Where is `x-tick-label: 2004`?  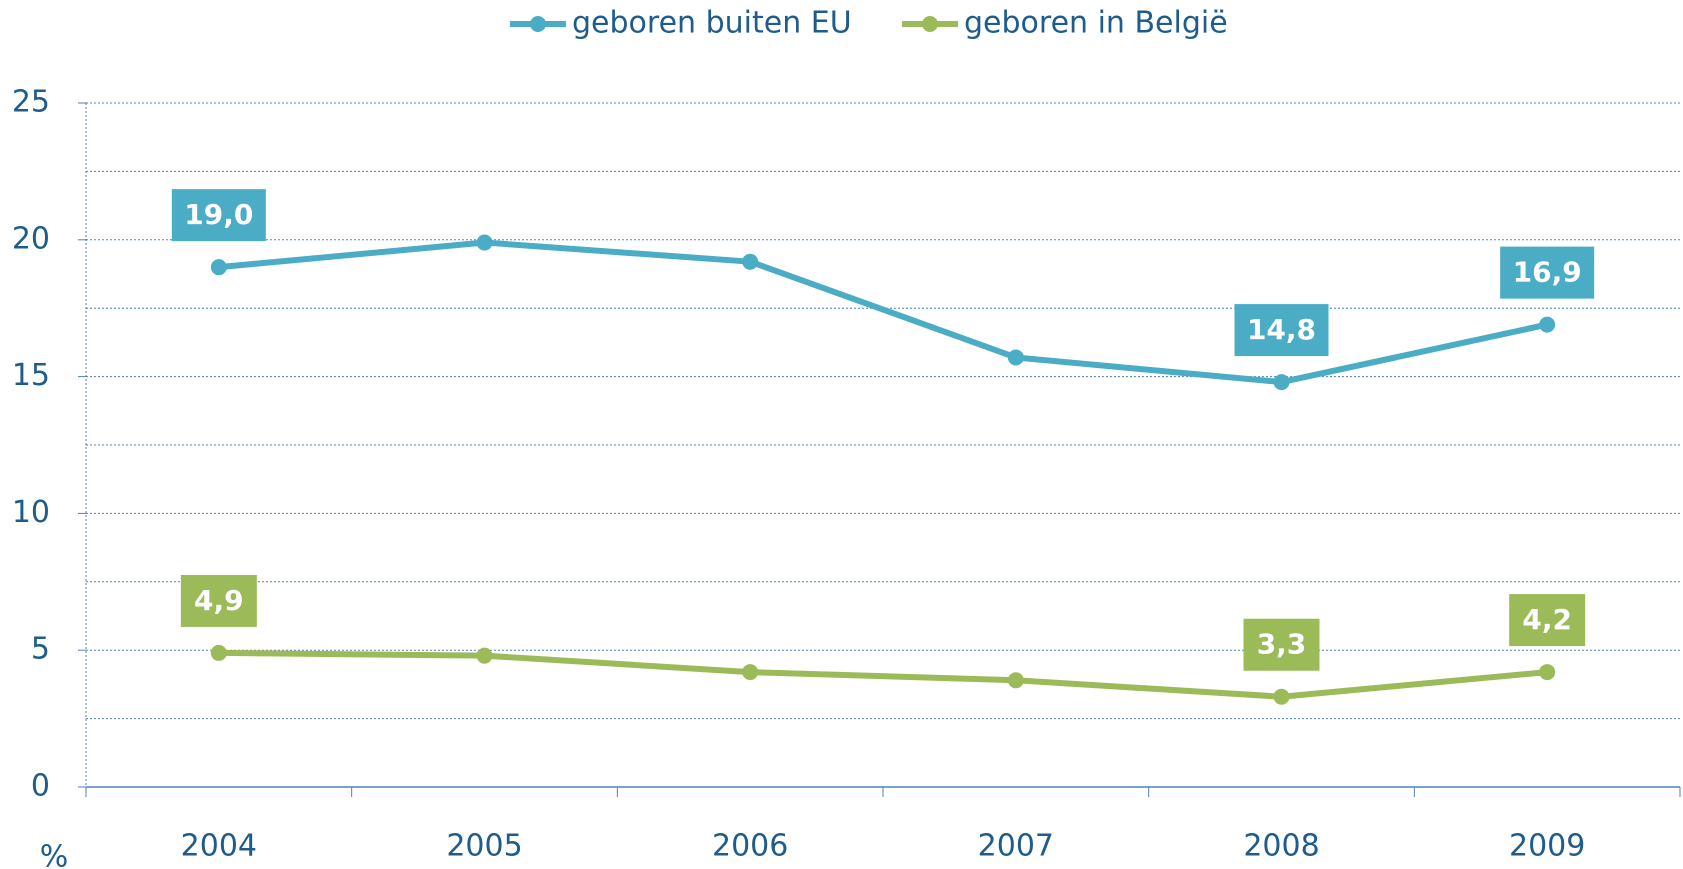
x-tick-label: 2004 is located at coordinates (219, 846).